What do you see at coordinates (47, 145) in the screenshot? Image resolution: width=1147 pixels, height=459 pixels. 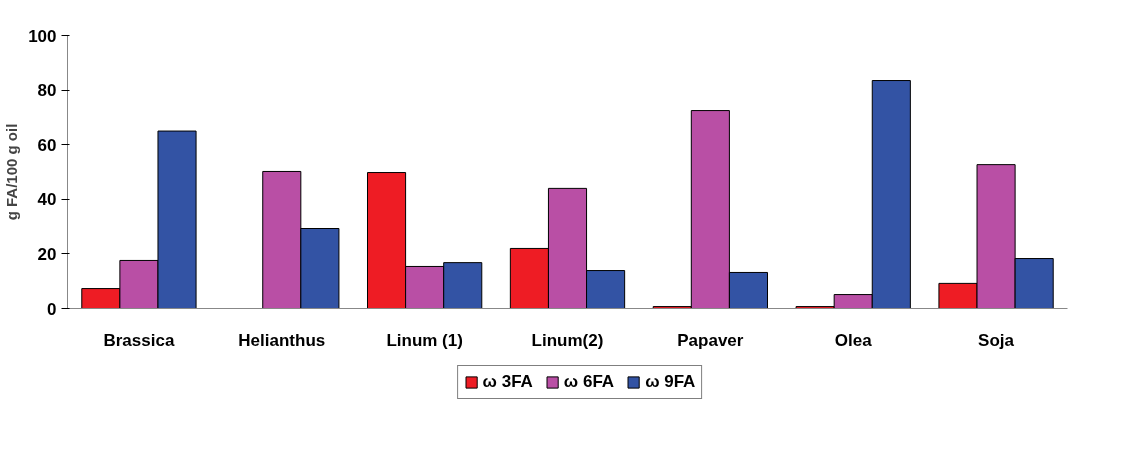 I see `y-tick-label: 60` at bounding box center [47, 145].